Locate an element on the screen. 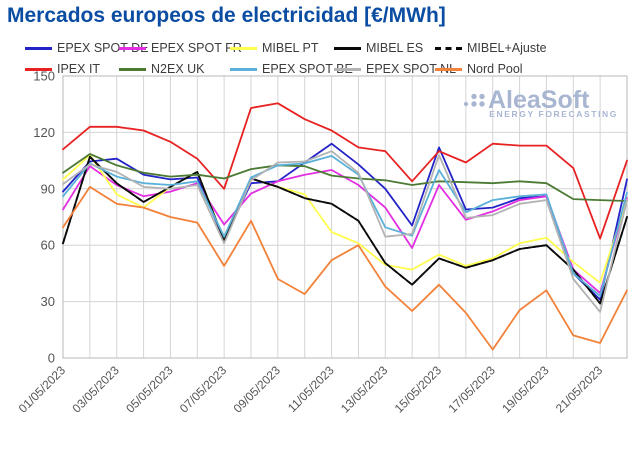 This screenshot has height=451, width=640. legend-item-mibel-ajuste: MIBEL+Ajuste is located at coordinates (491, 48).